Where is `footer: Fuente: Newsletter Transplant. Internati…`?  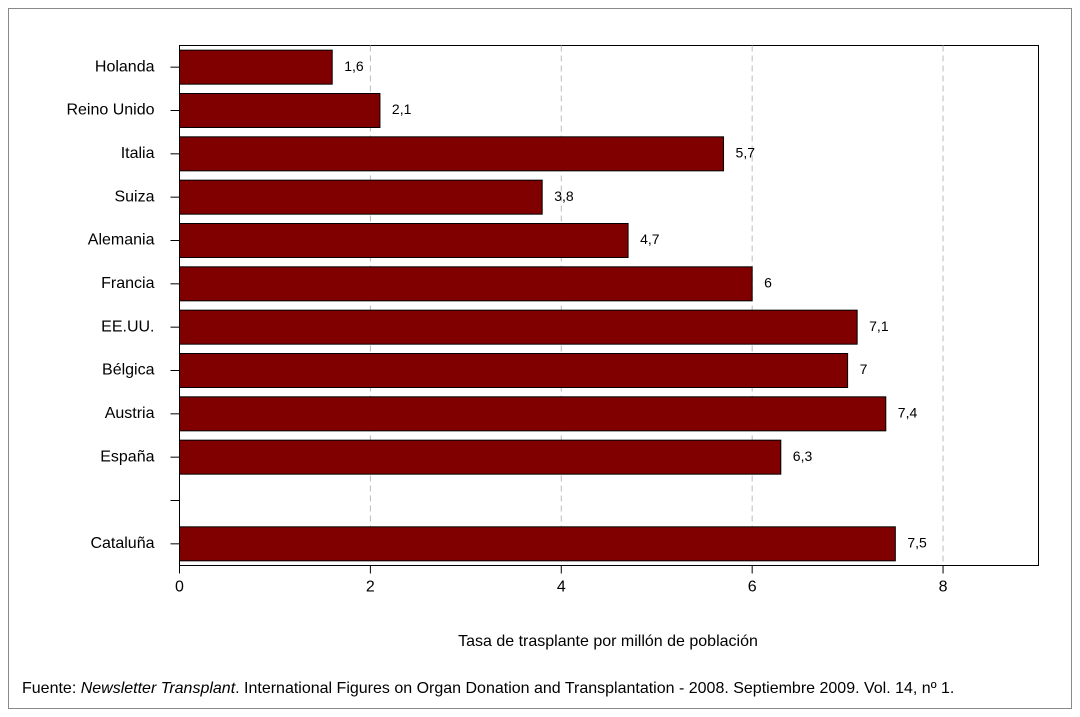 footer: Fuente: Newsletter Transplant. Internati… is located at coordinates (488, 688).